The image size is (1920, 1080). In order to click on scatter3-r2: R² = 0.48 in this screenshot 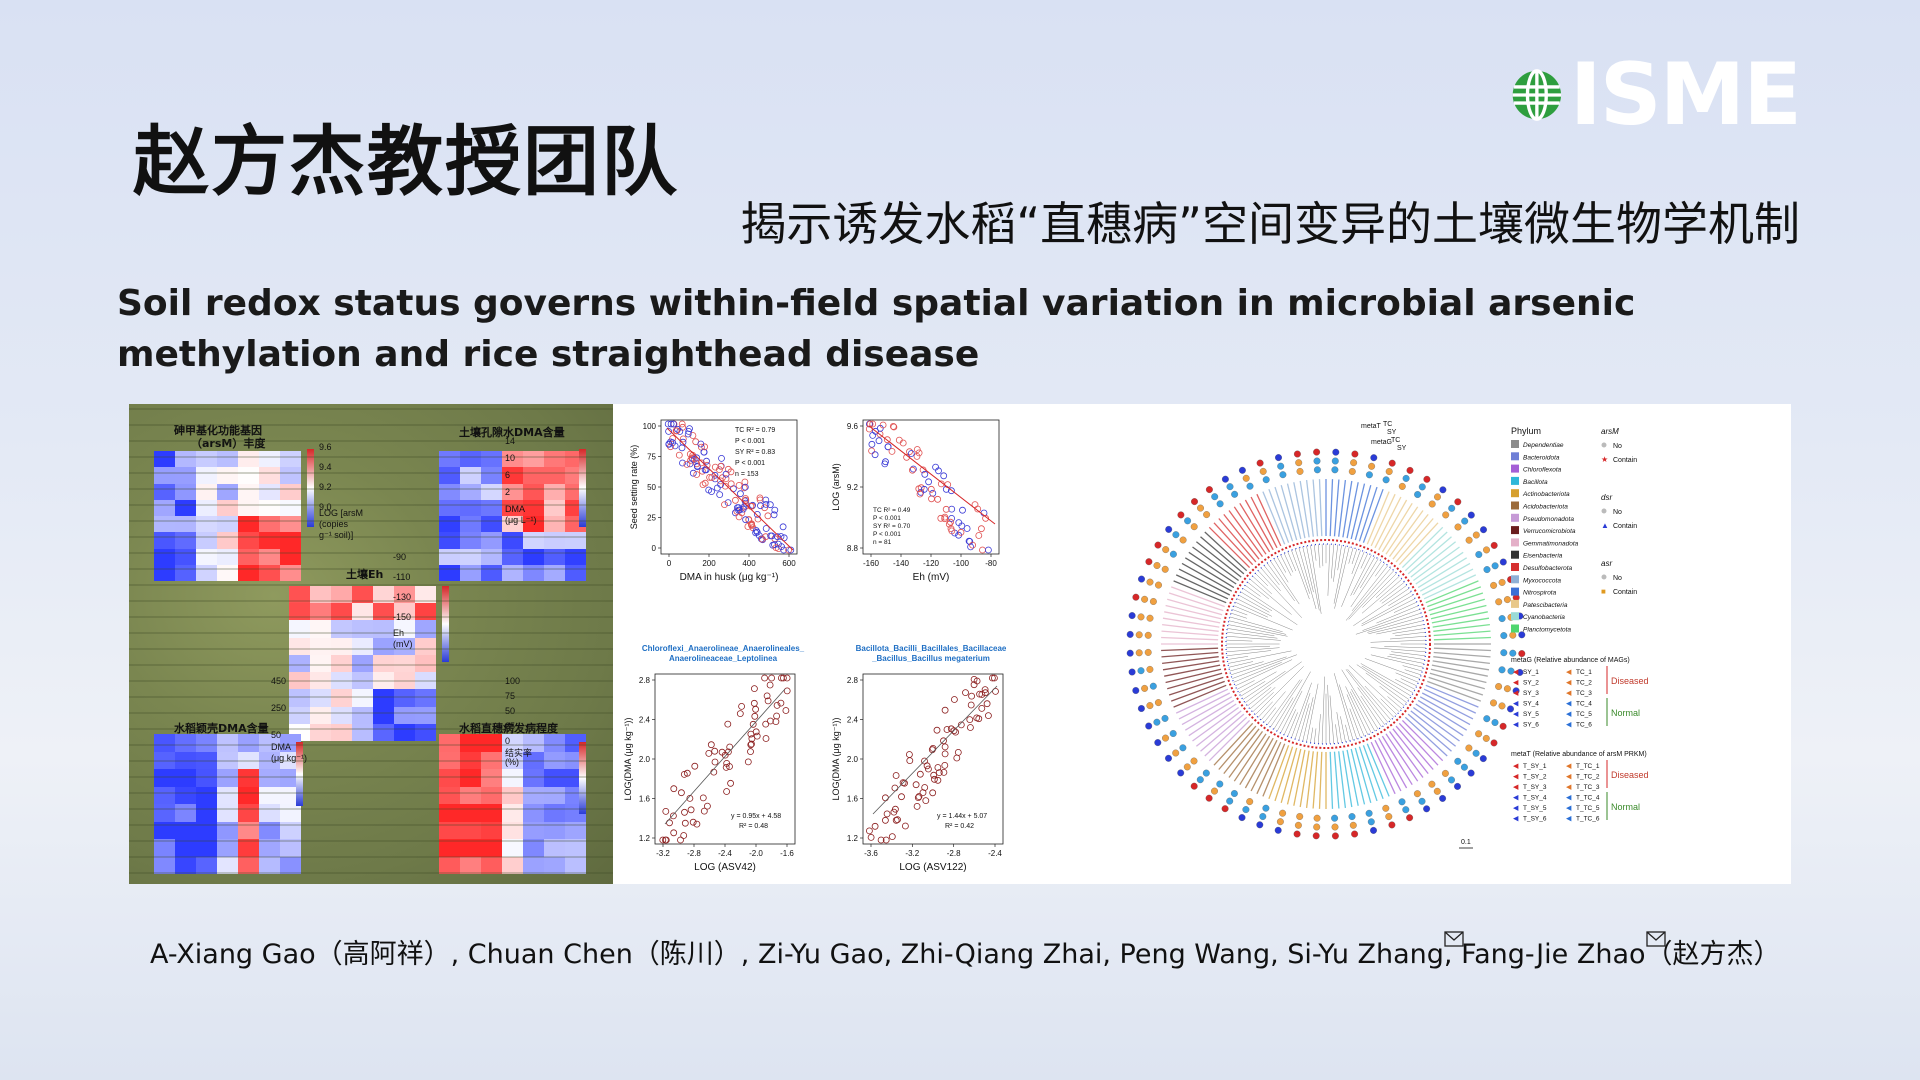, I will do `click(753, 826)`.